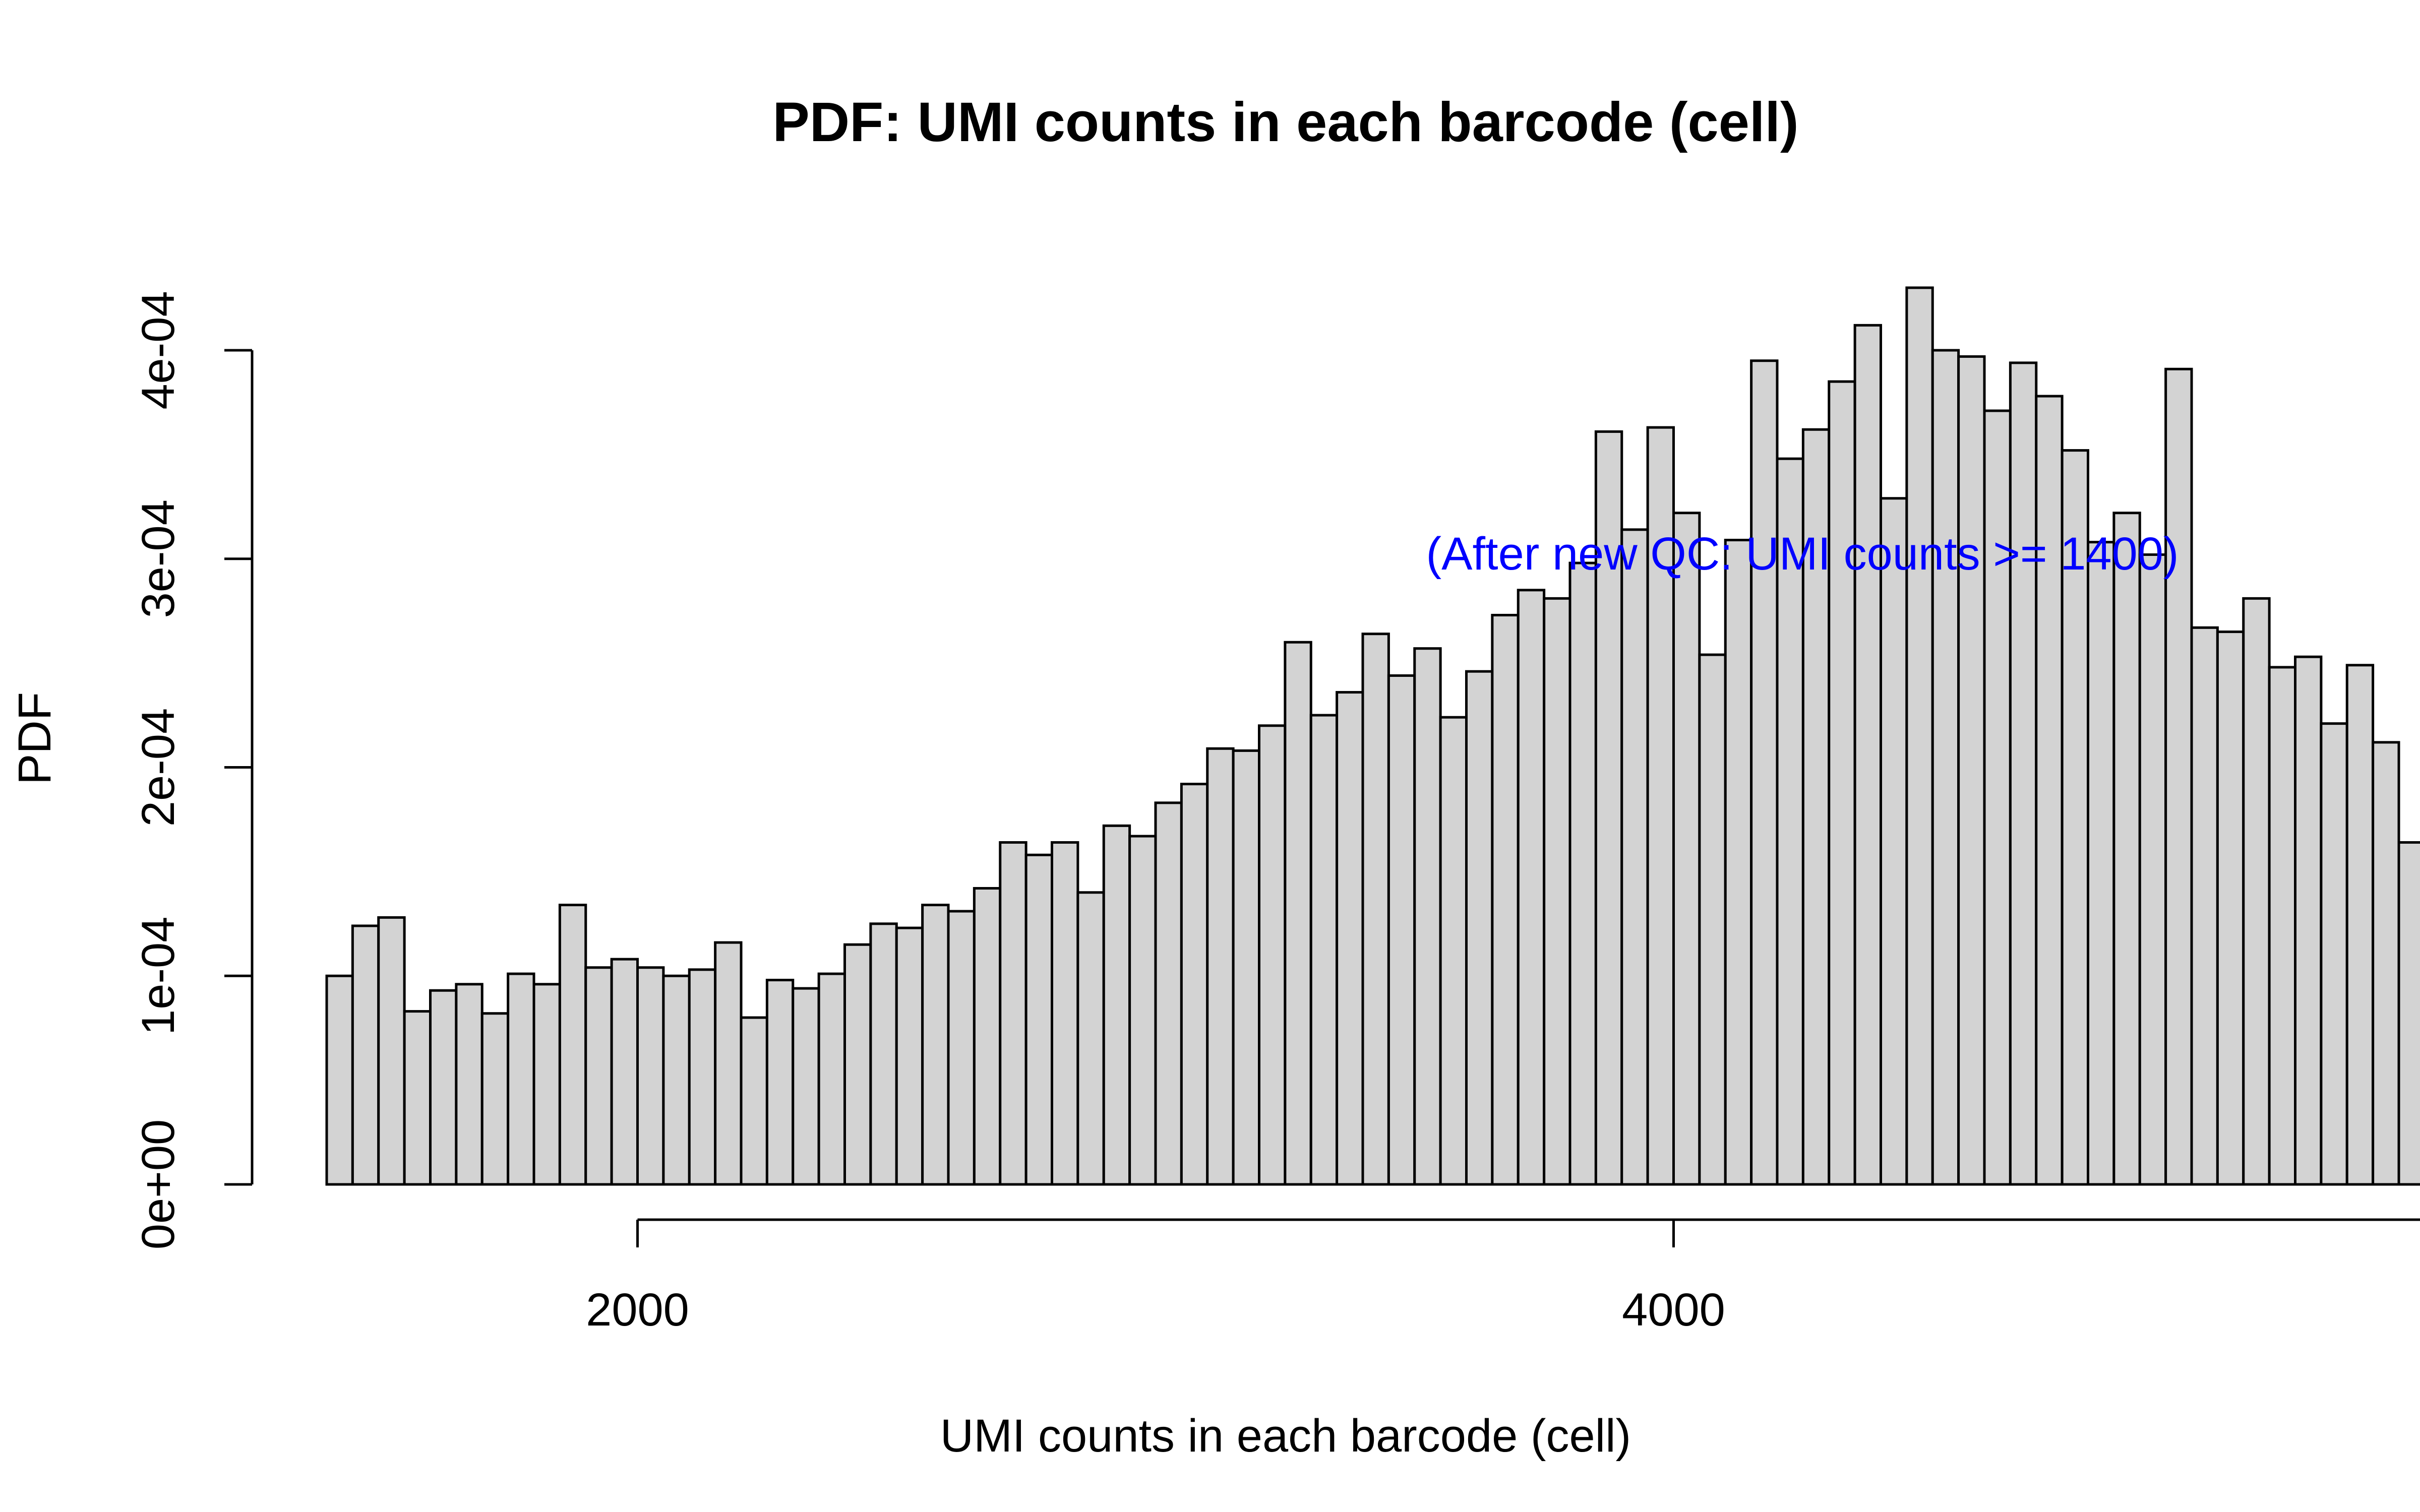 Image resolution: width=2420 pixels, height=1512 pixels. Describe the element at coordinates (158, 1184) in the screenshot. I see `y-tick-label: 0e+00` at that location.